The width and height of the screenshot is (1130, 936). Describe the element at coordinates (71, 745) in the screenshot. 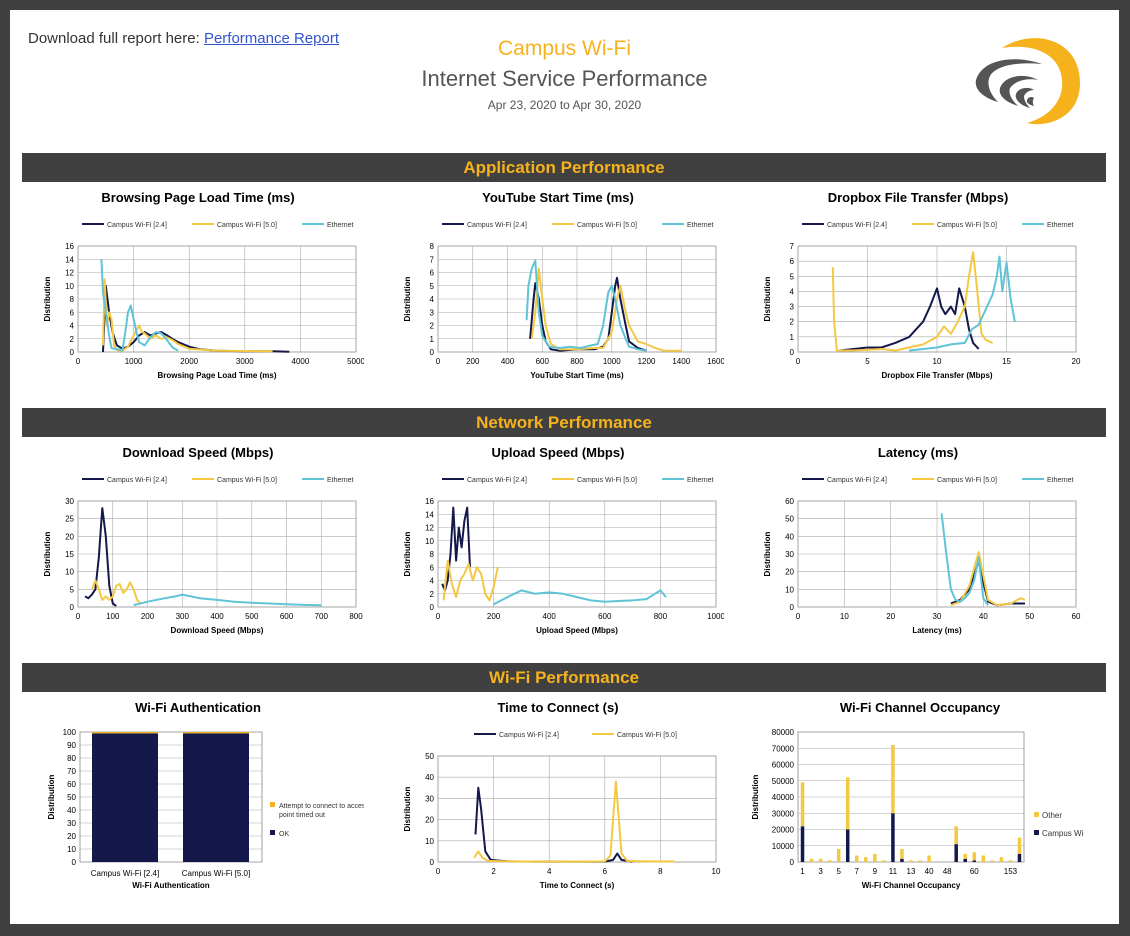

I see `y-tick-label: 90` at that location.